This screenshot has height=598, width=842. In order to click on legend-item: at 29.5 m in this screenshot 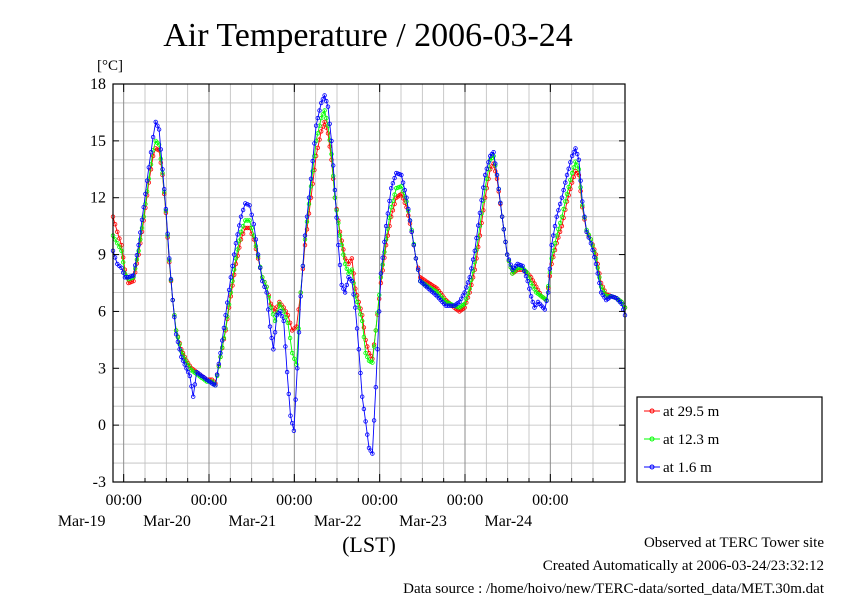, I will do `click(682, 412)`.